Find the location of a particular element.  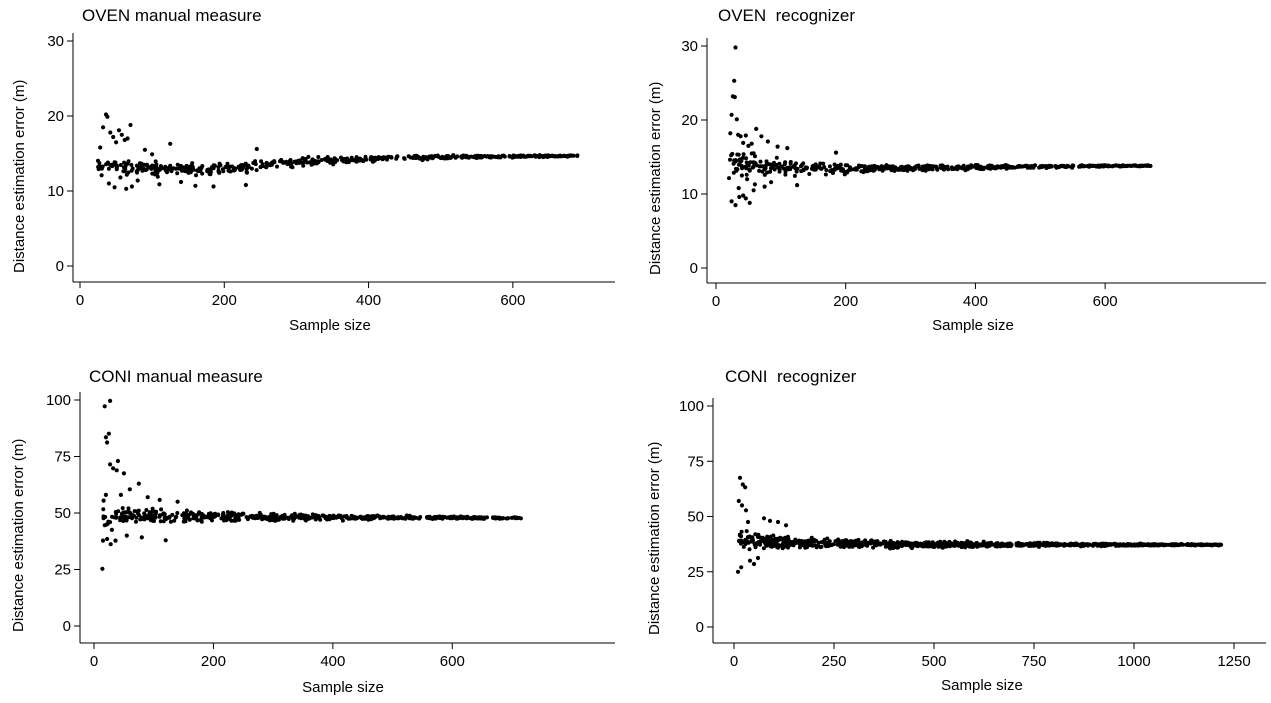

x-tick-label: 200 is located at coordinates (213, 661).